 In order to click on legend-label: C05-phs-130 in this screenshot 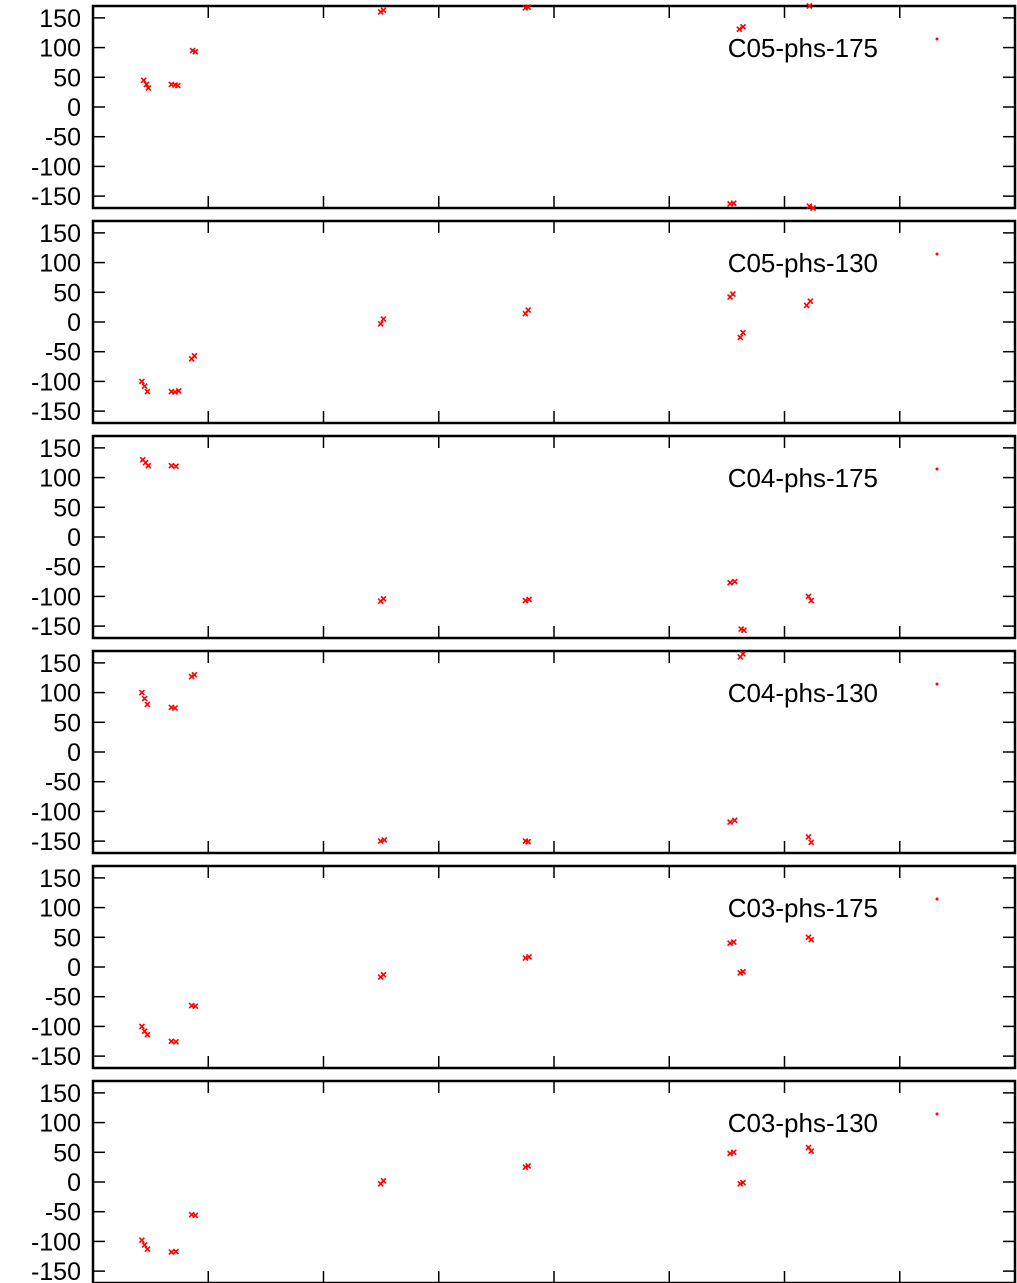, I will do `click(803, 263)`.